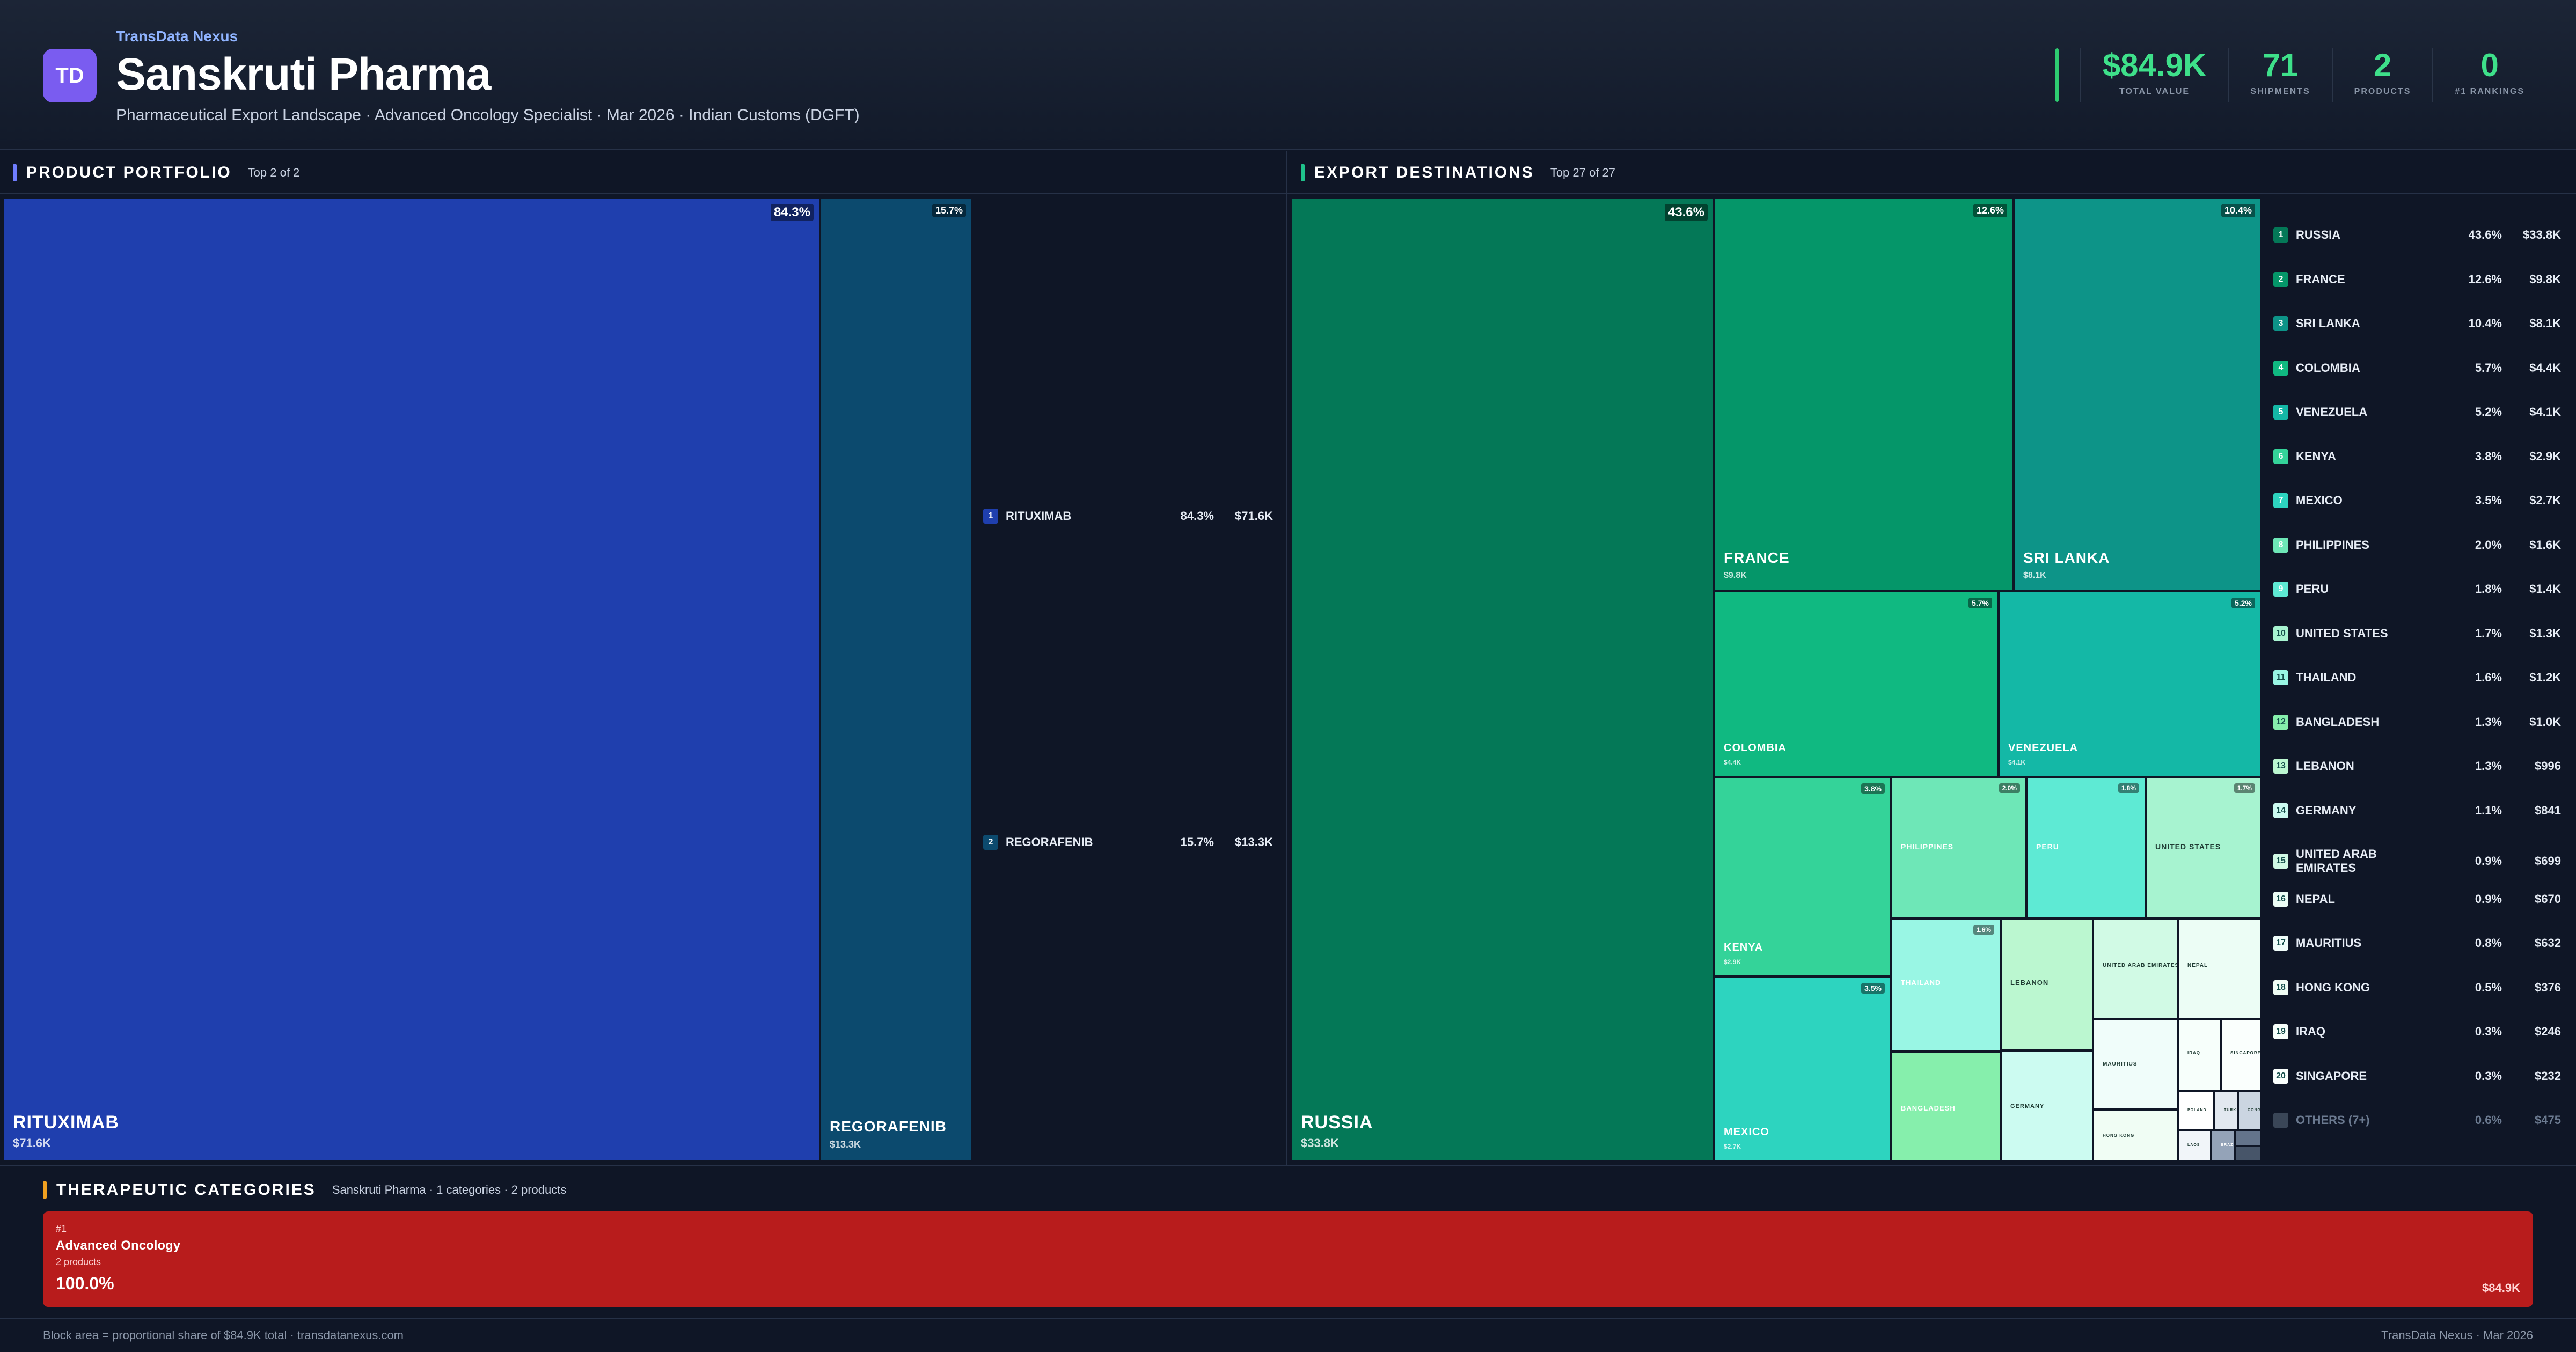  Describe the element at coordinates (2382, 75) in the screenshot. I see `kpi-products: 2 PRODUCTS` at that location.